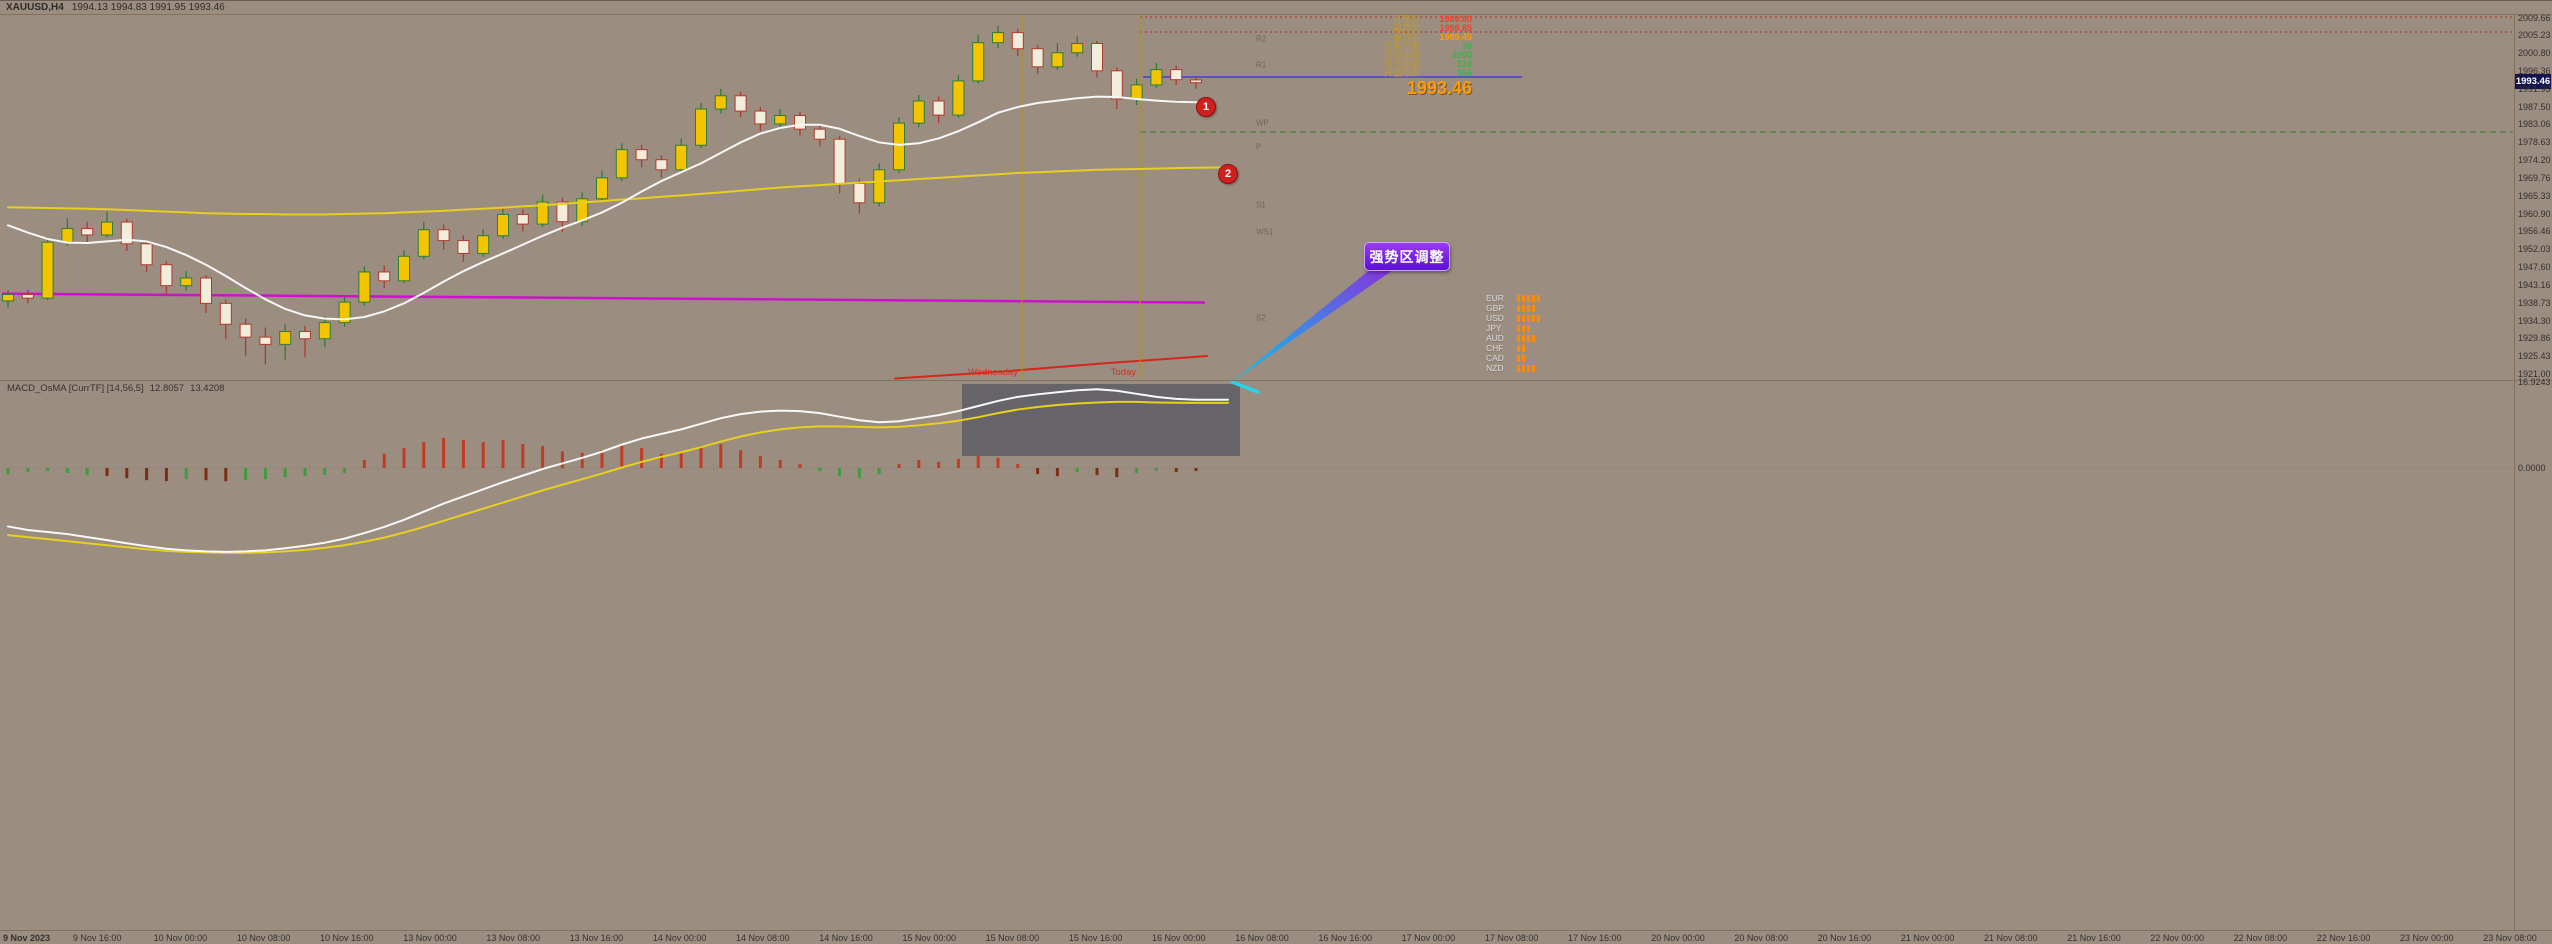  I want to click on annotation-text: 强势区调整, so click(1407, 258).